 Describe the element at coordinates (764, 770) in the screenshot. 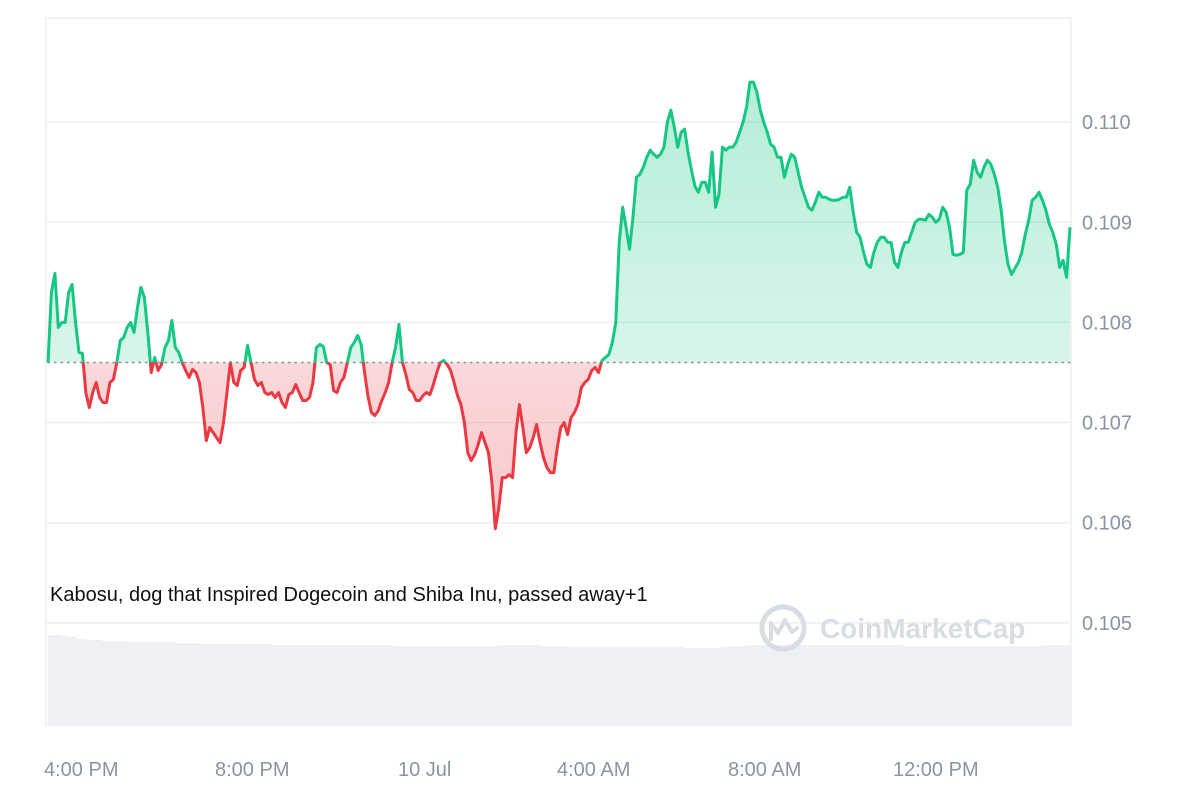

I see `x-tick-label: 8:00 AM` at that location.